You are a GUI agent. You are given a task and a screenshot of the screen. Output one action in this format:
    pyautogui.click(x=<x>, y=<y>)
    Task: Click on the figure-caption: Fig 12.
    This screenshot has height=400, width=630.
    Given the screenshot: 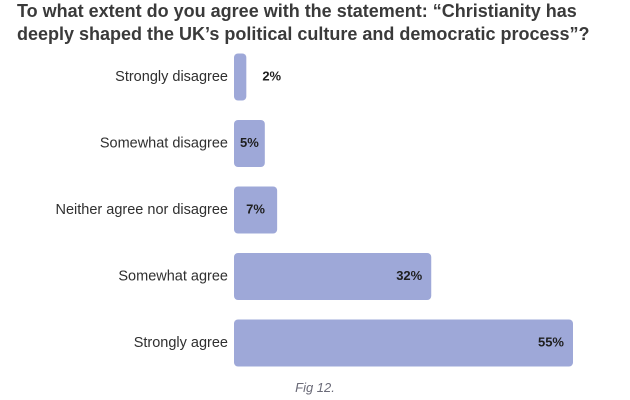 What is the action you would take?
    pyautogui.click(x=315, y=387)
    